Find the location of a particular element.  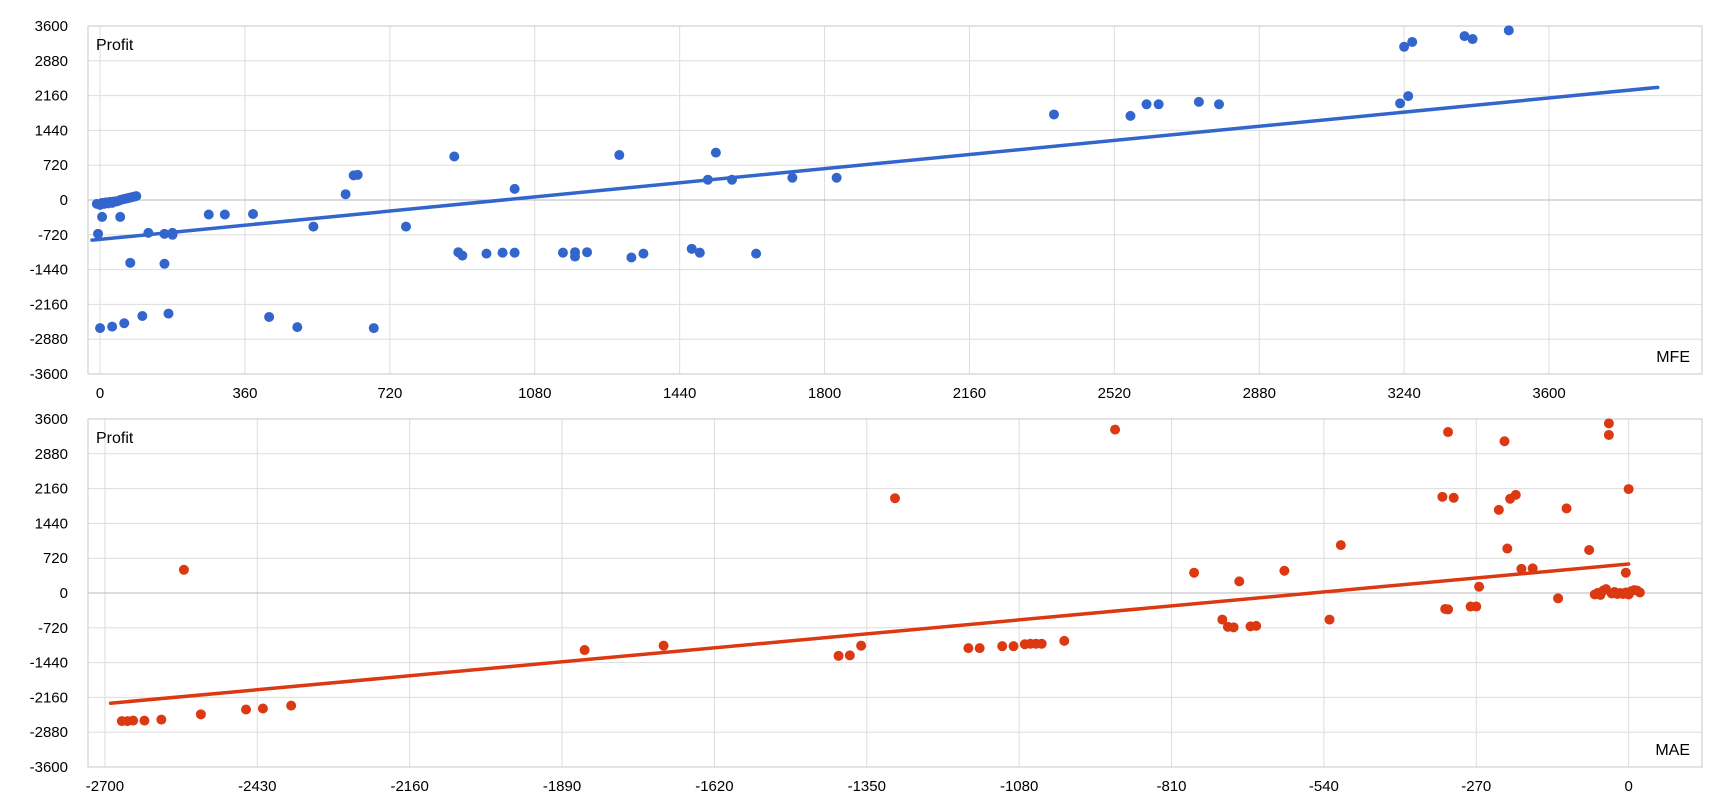

mae-x-tick-label: -1080 is located at coordinates (1019, 786).